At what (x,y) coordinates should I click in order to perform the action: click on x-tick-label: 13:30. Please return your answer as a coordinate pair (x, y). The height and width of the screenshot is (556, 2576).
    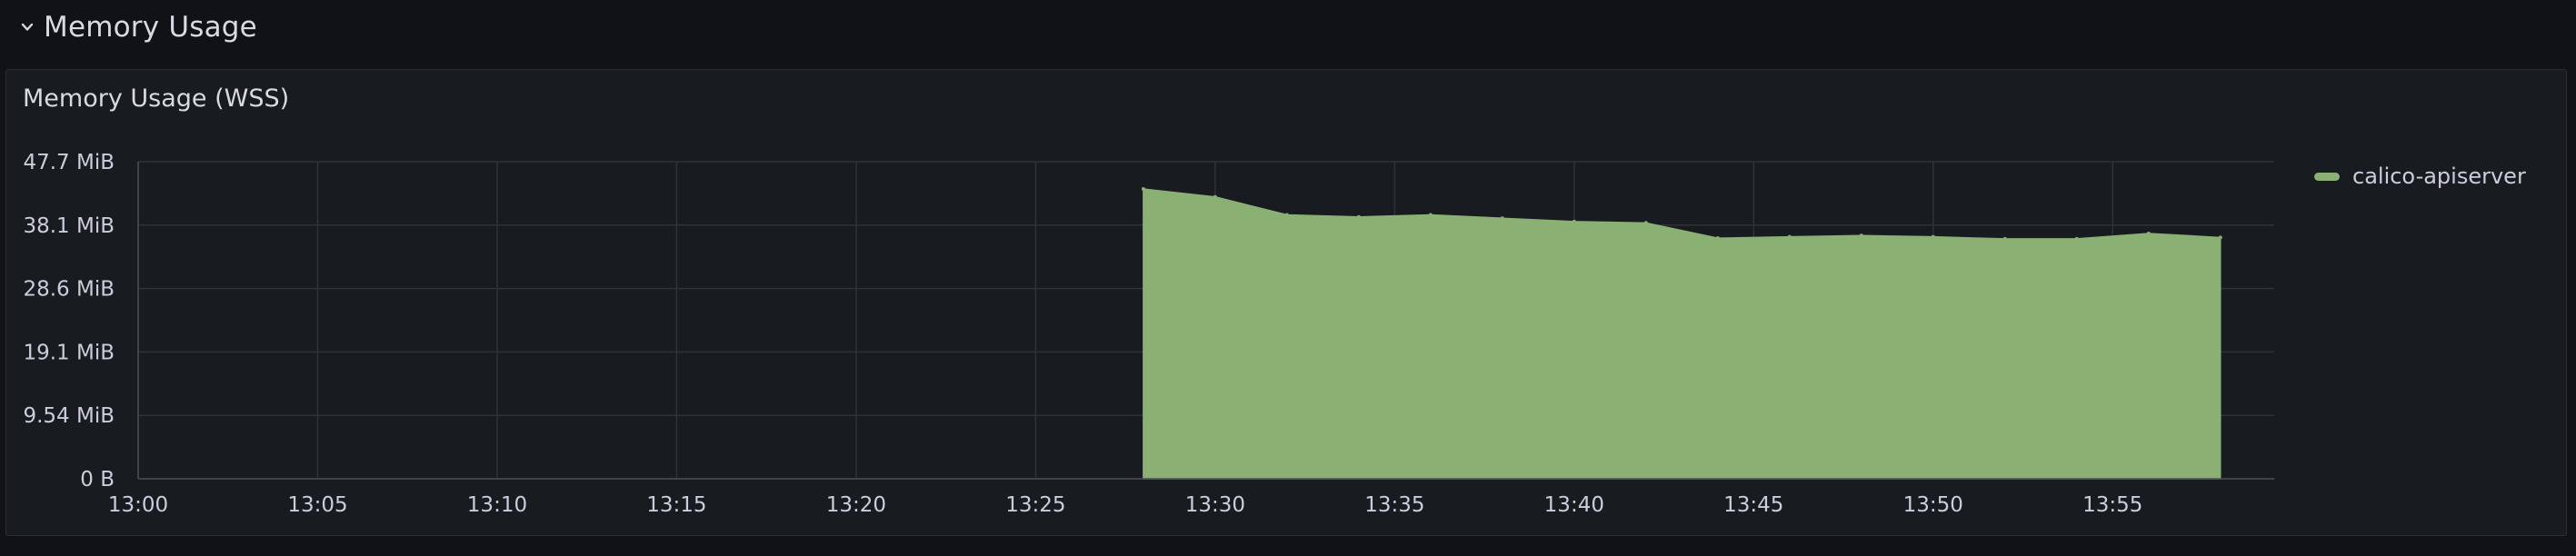
    Looking at the image, I should click on (1215, 505).